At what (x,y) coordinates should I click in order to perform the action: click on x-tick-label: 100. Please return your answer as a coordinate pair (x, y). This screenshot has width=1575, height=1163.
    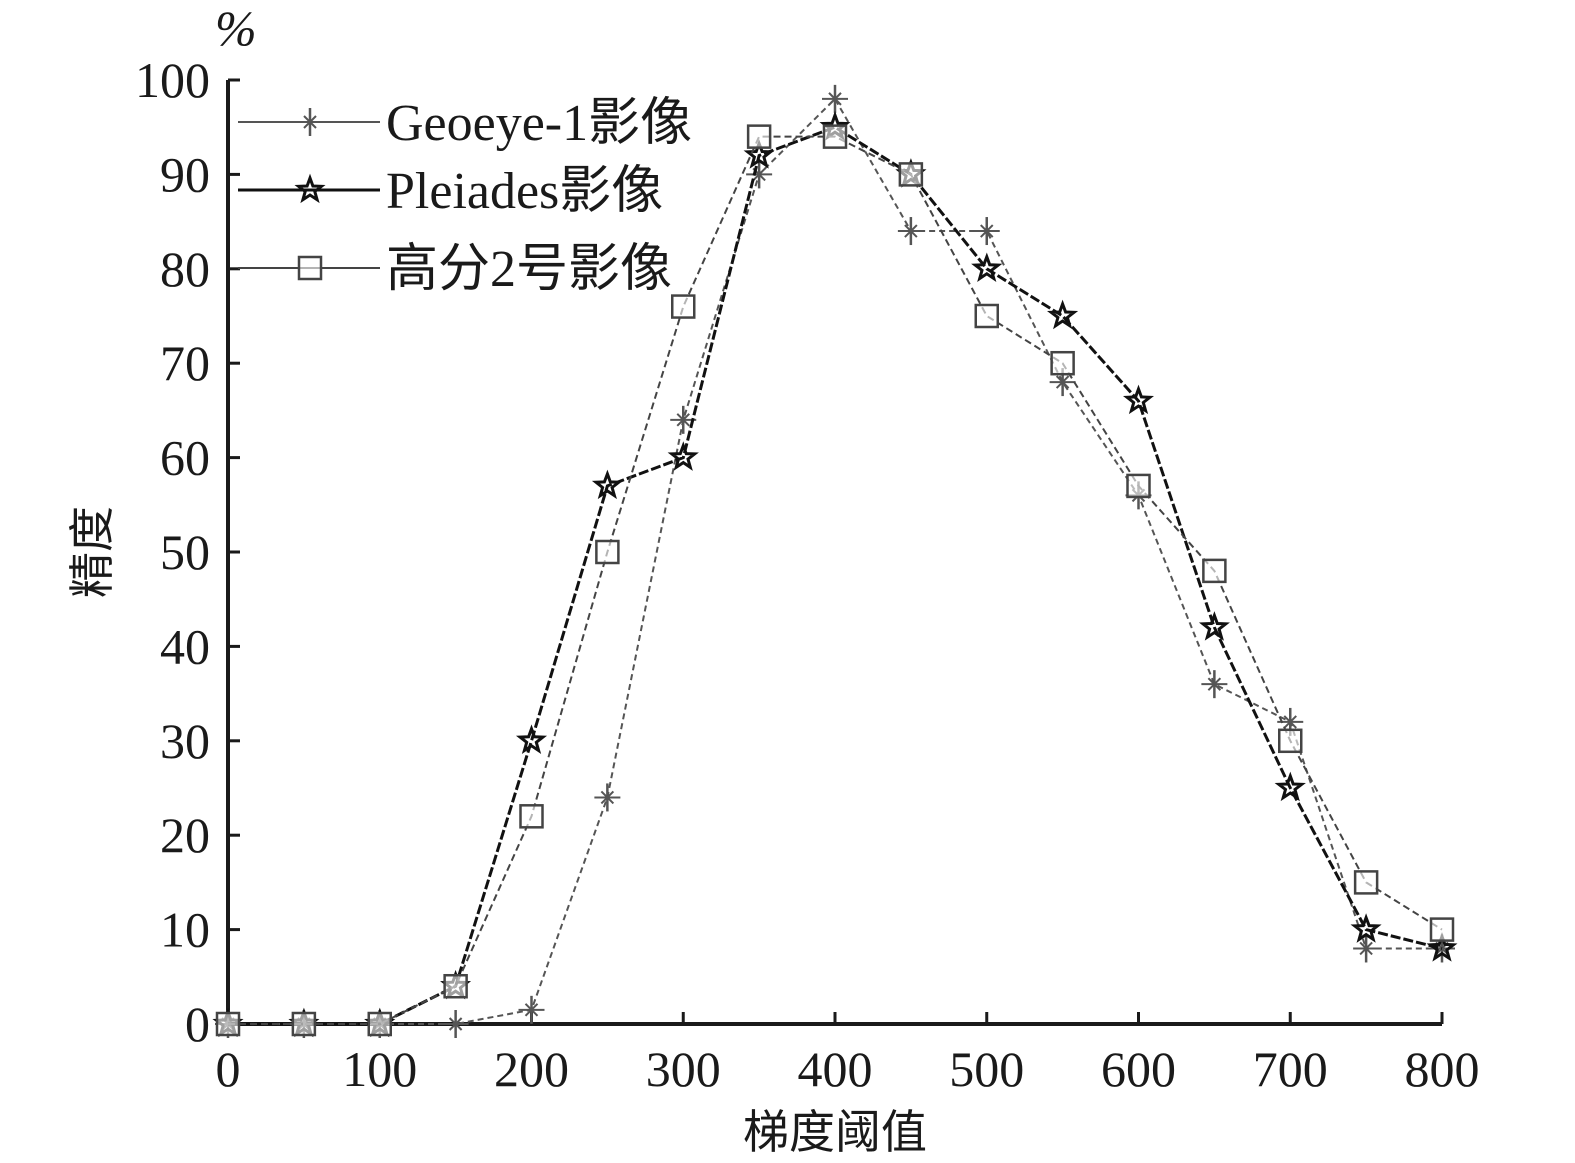
    Looking at the image, I should click on (379, 1069).